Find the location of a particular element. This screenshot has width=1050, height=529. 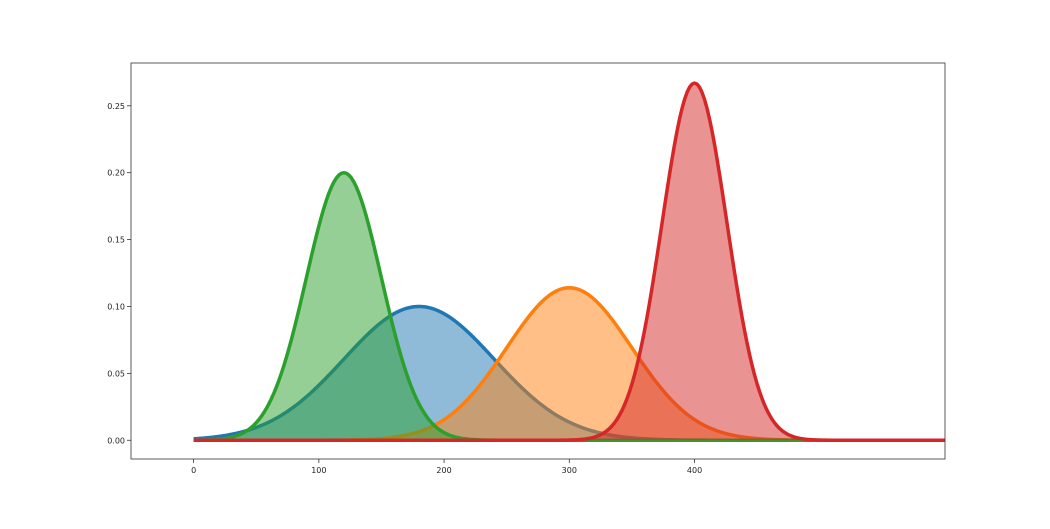

y-axis: 0.00 0.05 0.10 0.15 0.20 0.25 is located at coordinates (119, 273).